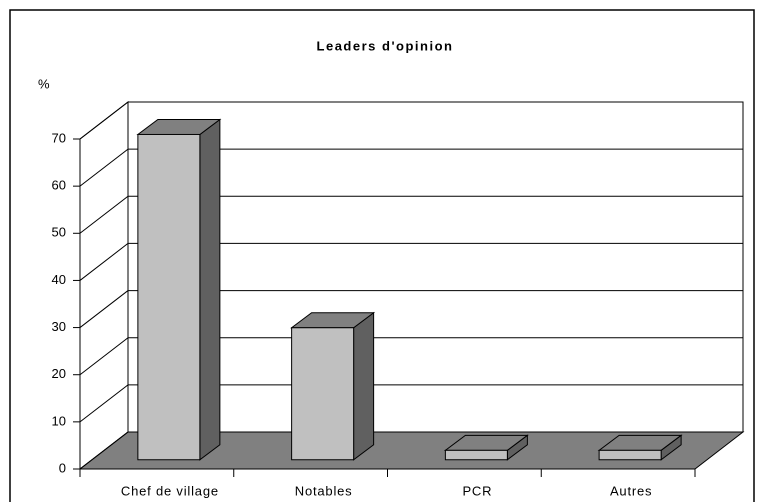 This screenshot has width=764, height=502. What do you see at coordinates (59, 373) in the screenshot?
I see `y-tick-label: 20` at bounding box center [59, 373].